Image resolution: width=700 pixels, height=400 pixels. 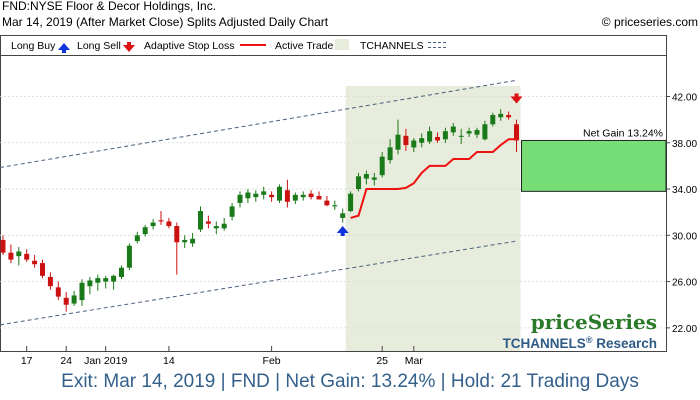 I want to click on x-tick-label: Mar, so click(x=414, y=361).